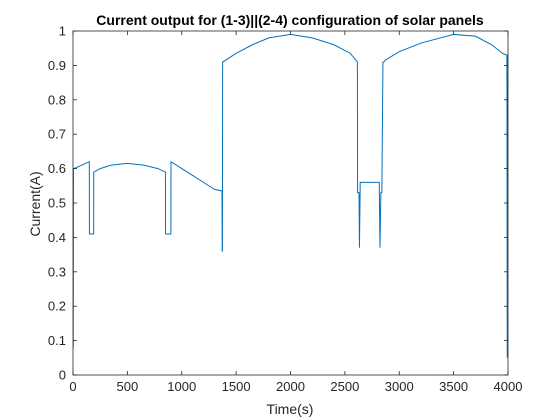  Describe the element at coordinates (62, 375) in the screenshot. I see `y-tick-label: 0` at that location.